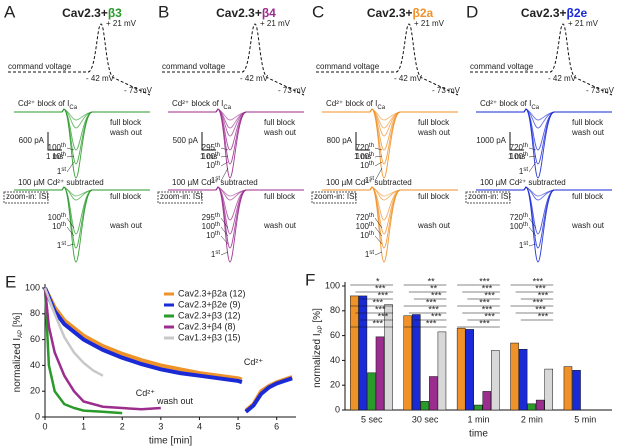  I want to click on panel-title: Cav2.3+β4, so click(246, 13).